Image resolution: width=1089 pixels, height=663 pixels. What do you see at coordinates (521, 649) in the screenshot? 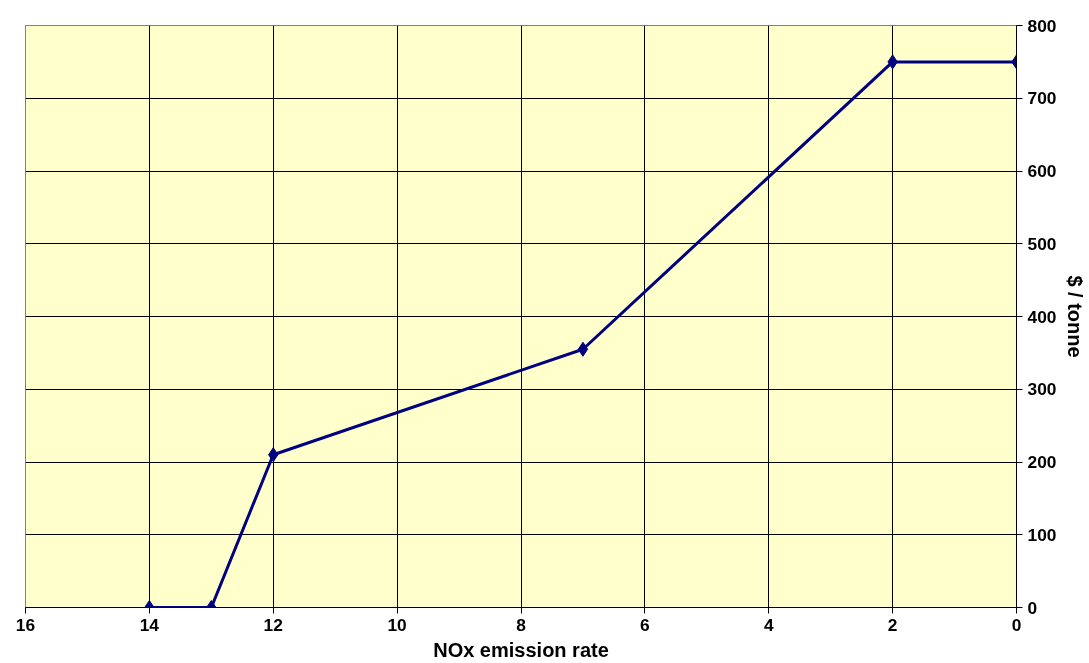
I see `x-axis-title: NOx emission rate` at bounding box center [521, 649].